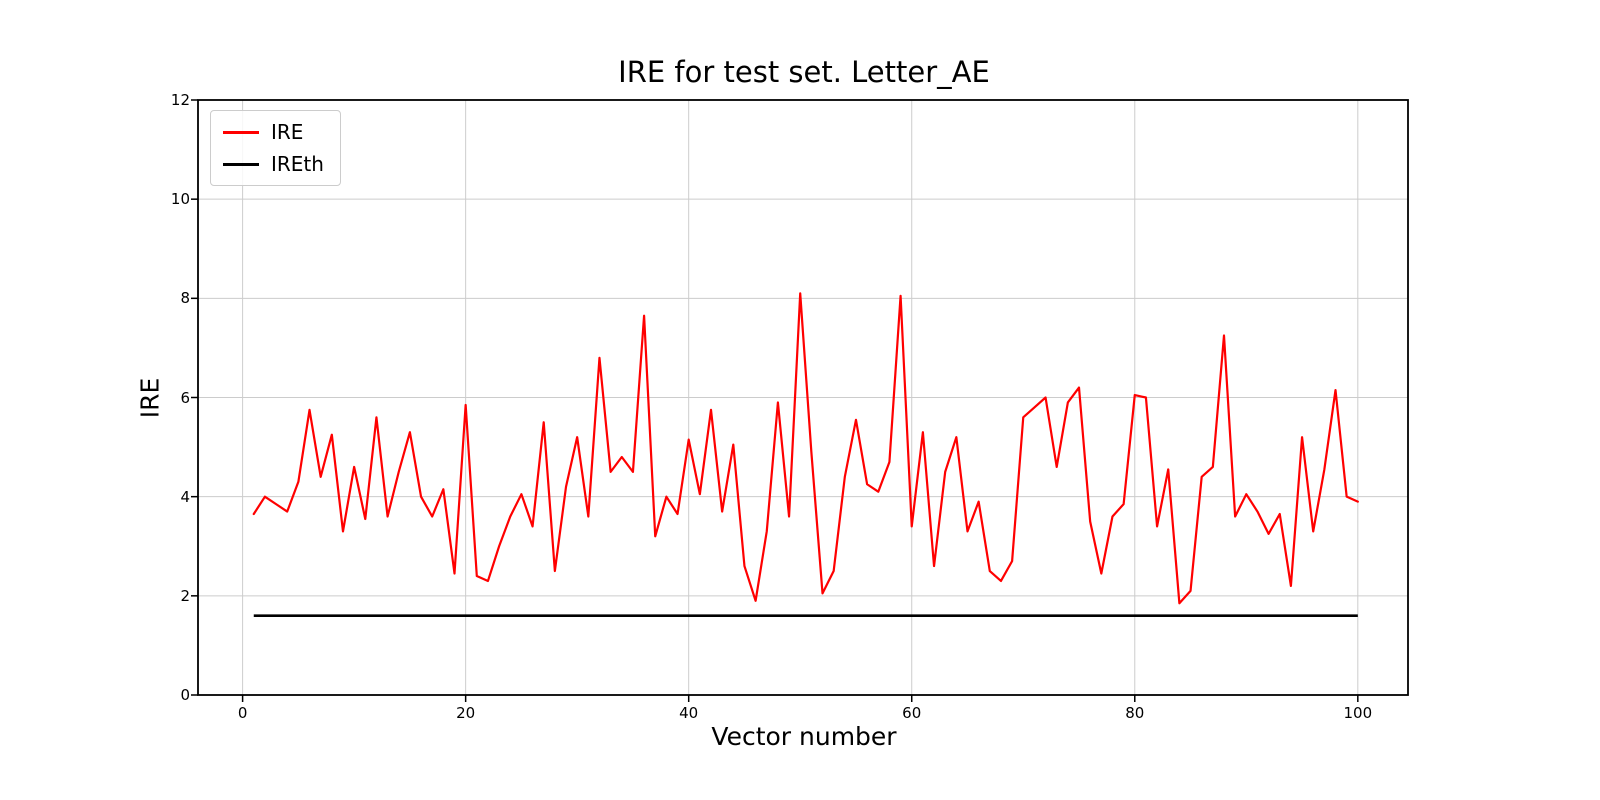  I want to click on legend-label-ireth: IREth, so click(297, 164).